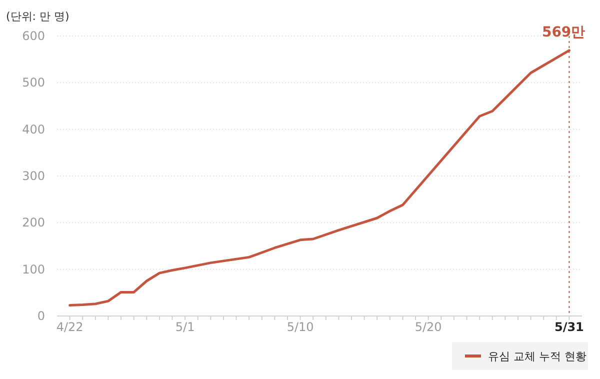  Describe the element at coordinates (70, 327) in the screenshot. I see `x-tick-label: 4/22` at that location.